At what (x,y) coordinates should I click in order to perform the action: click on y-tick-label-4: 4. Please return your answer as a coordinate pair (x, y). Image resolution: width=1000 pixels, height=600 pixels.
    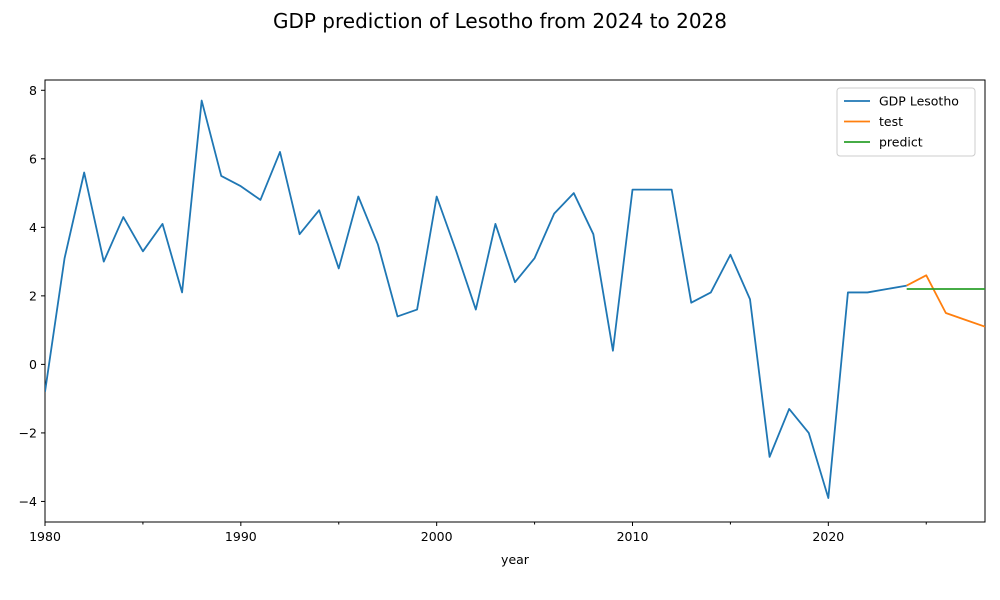
    Looking at the image, I should click on (33, 227).